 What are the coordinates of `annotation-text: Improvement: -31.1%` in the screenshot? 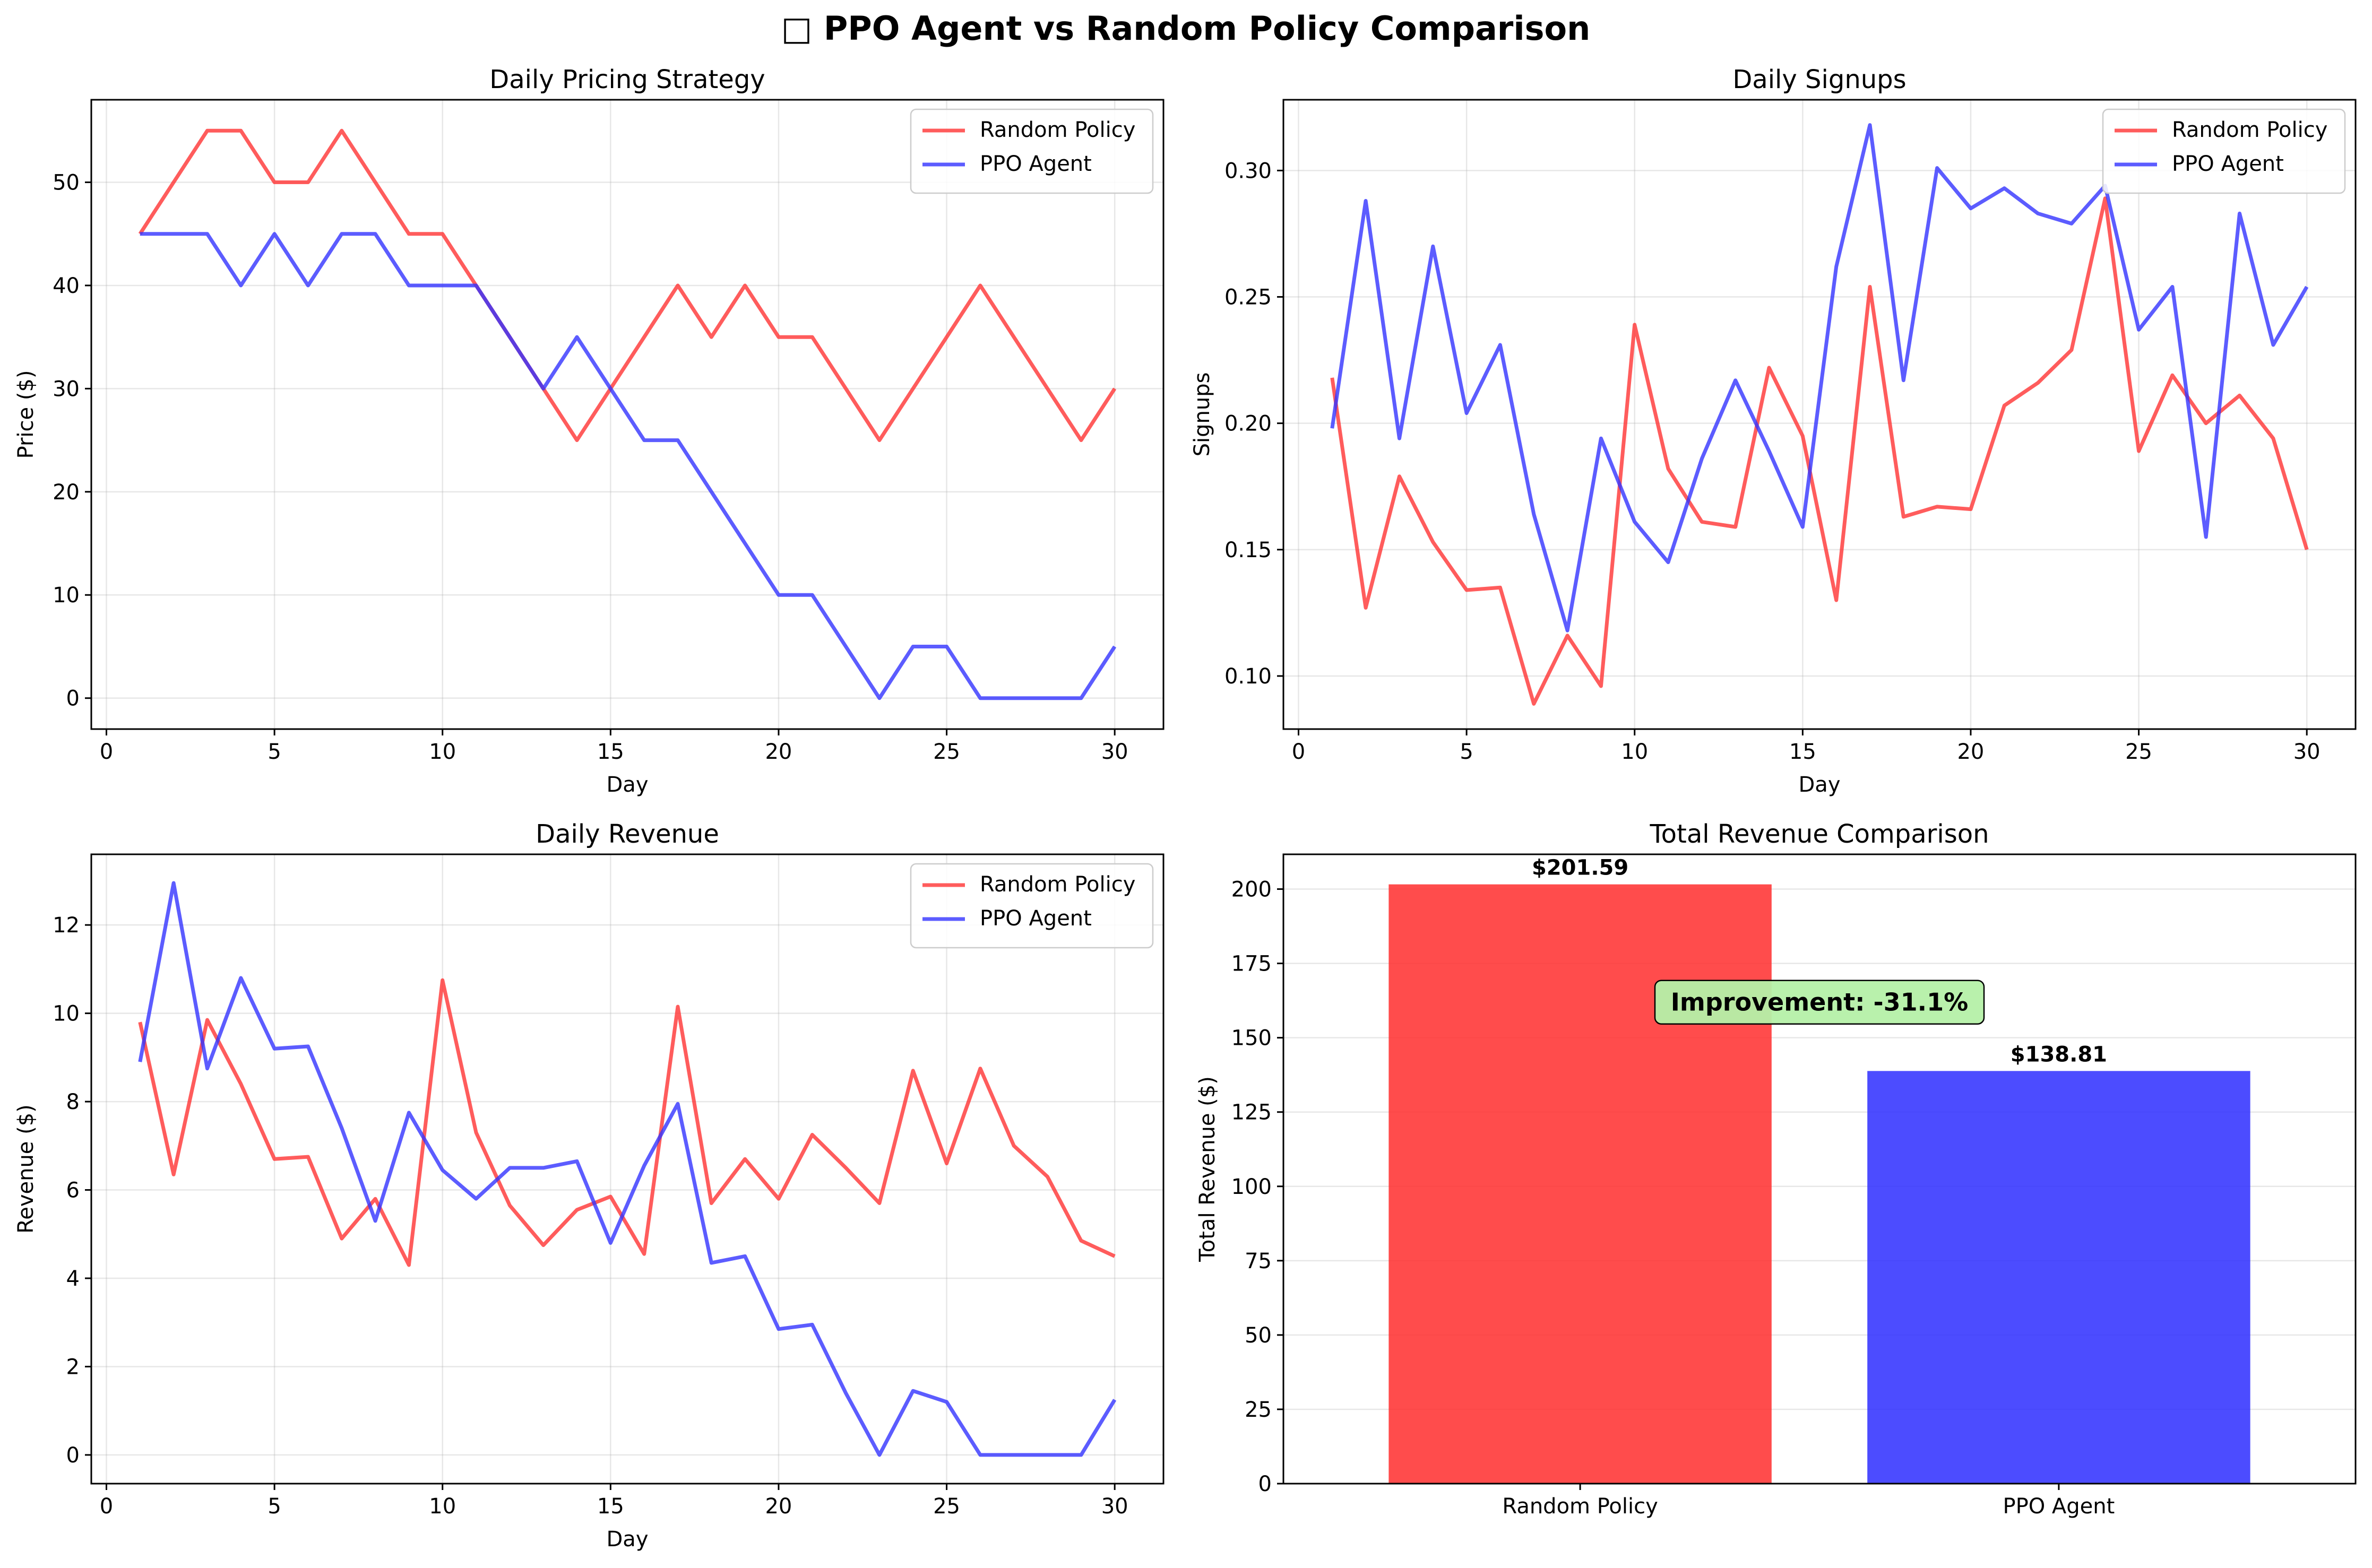 It's located at (1819, 1002).